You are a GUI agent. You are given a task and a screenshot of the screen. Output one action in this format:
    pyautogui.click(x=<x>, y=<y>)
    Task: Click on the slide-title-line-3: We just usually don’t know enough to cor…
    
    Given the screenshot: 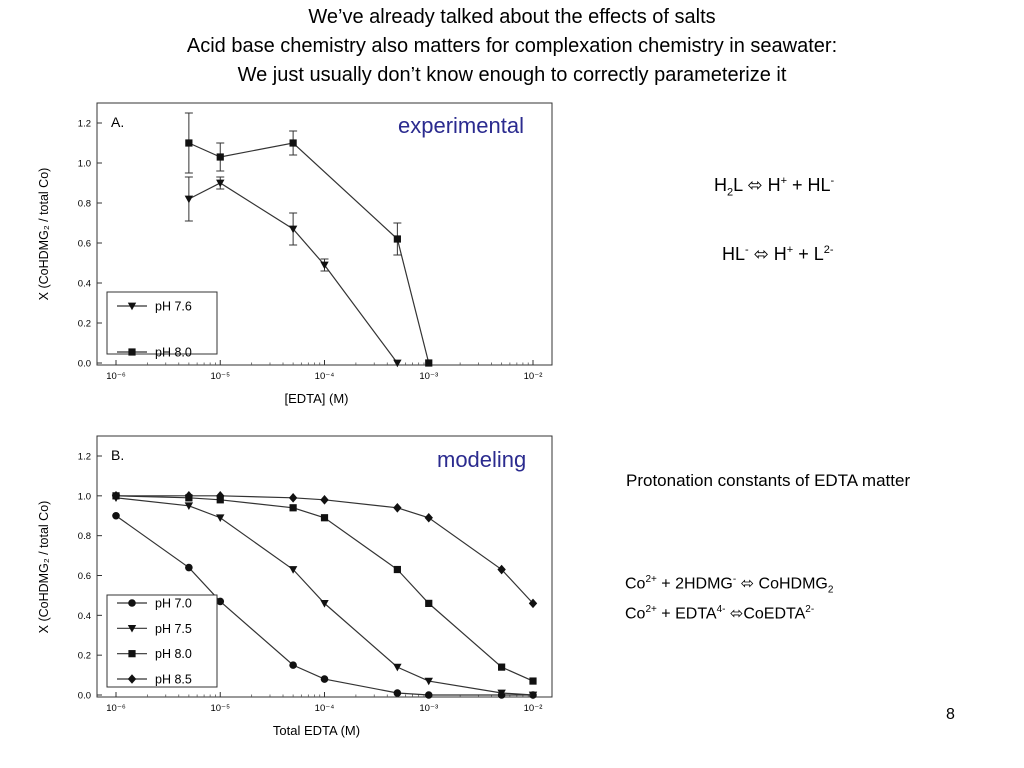 What is the action you would take?
    pyautogui.click(x=512, y=75)
    